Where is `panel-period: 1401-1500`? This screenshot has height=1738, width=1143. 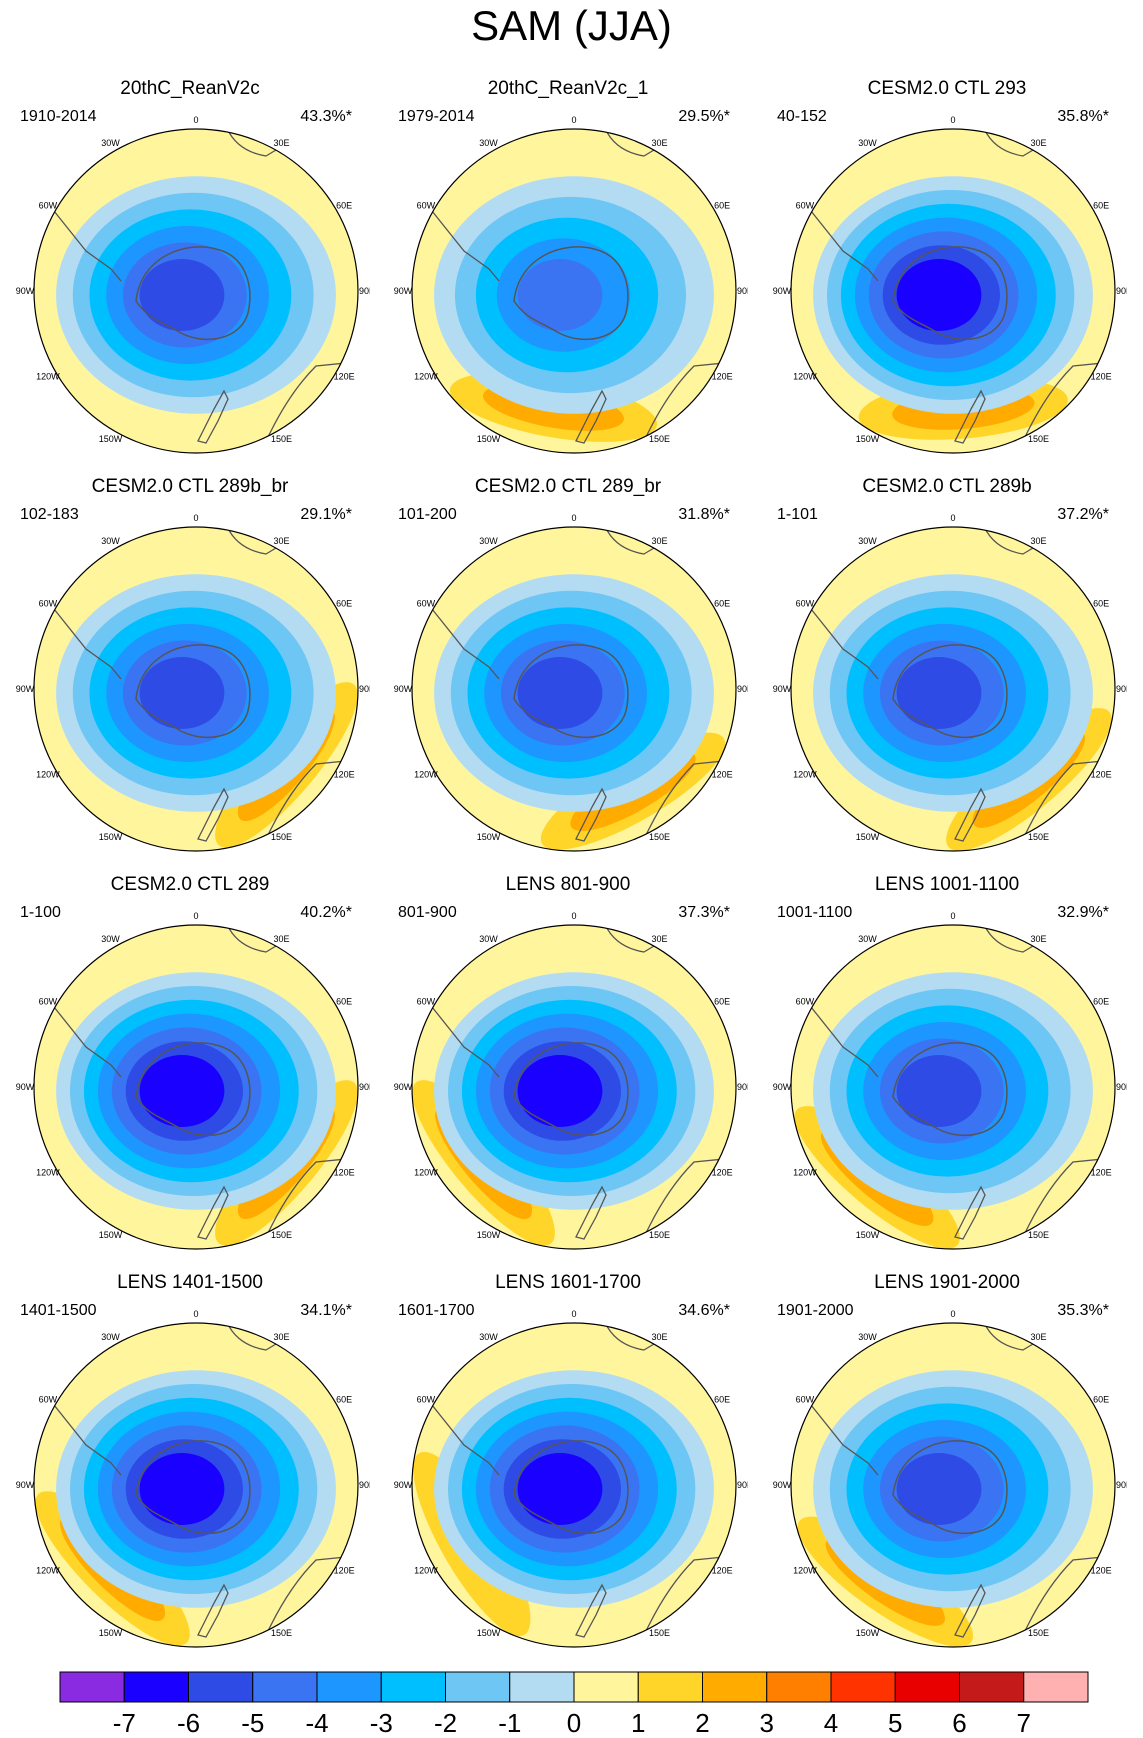
panel-period: 1401-1500 is located at coordinates (58, 1310).